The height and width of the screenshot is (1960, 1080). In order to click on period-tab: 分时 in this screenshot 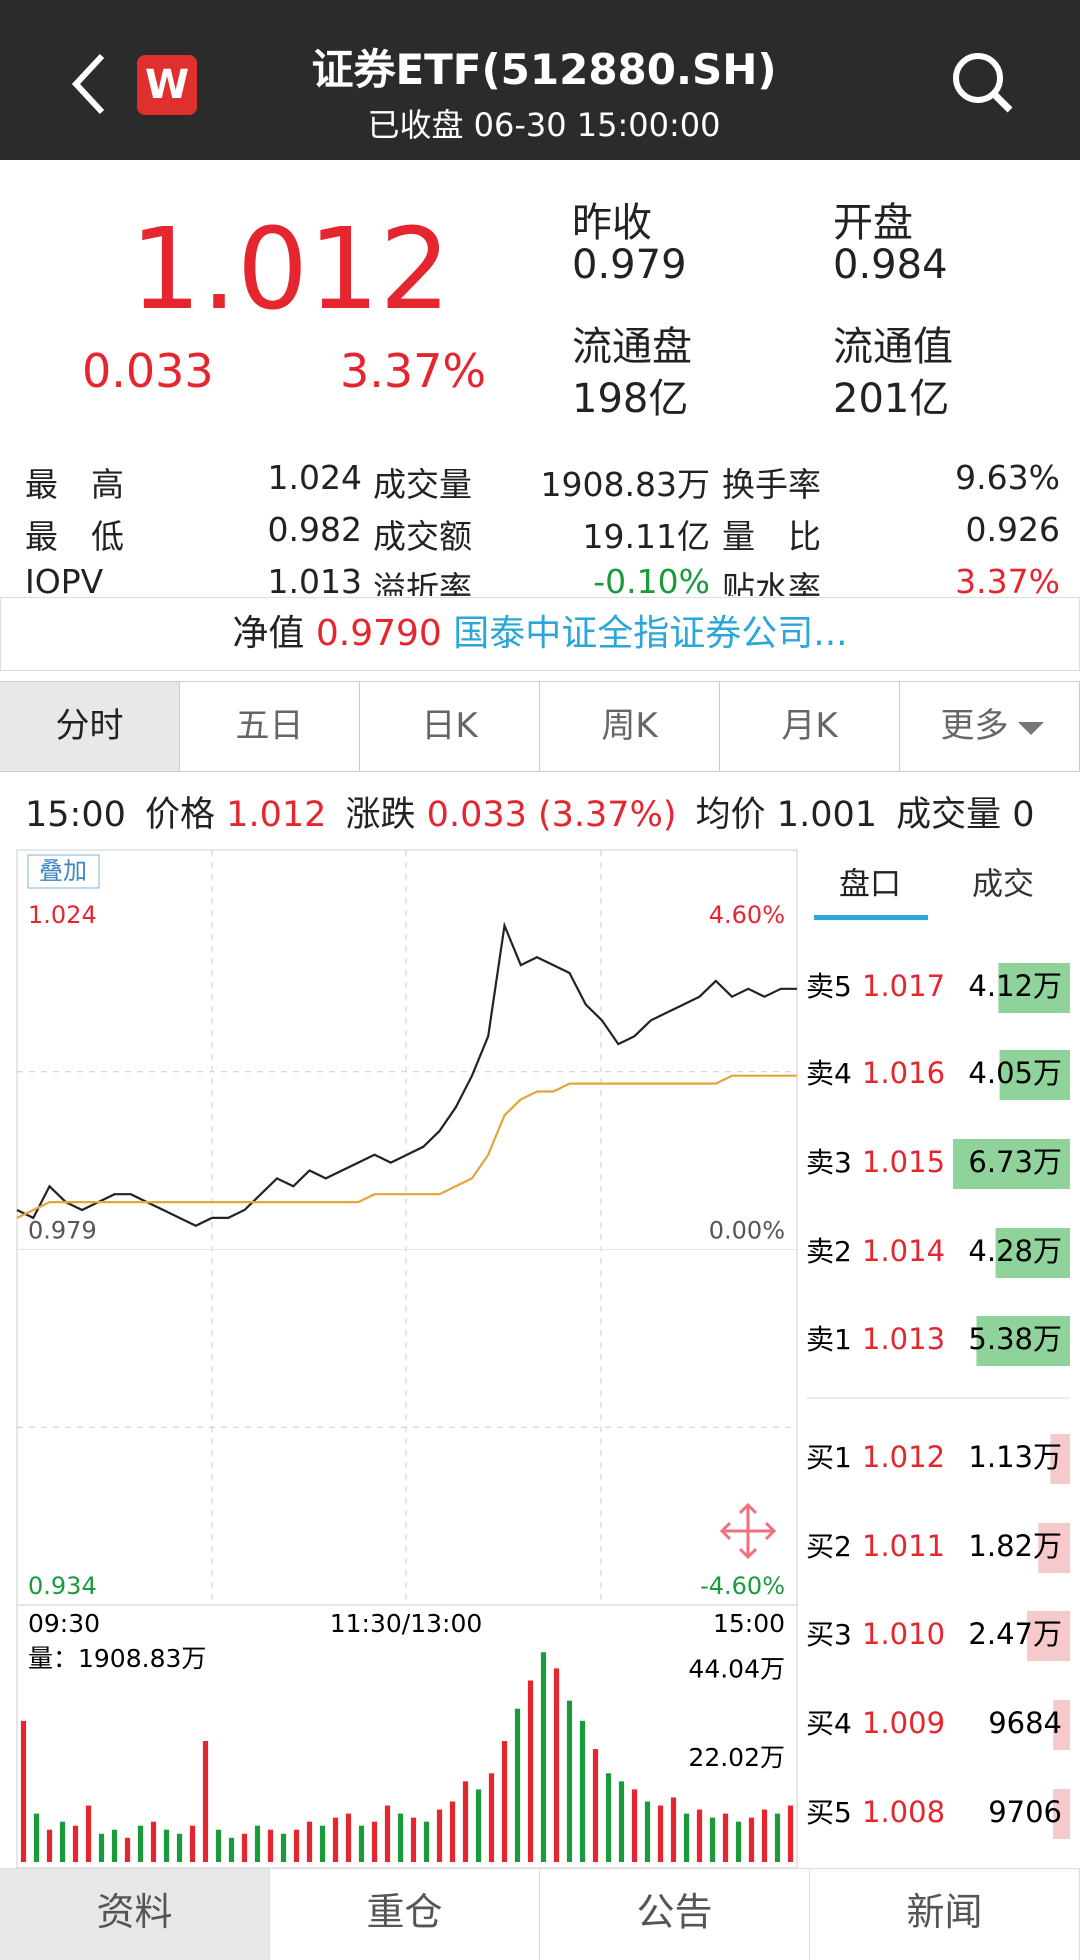, I will do `click(90, 726)`.